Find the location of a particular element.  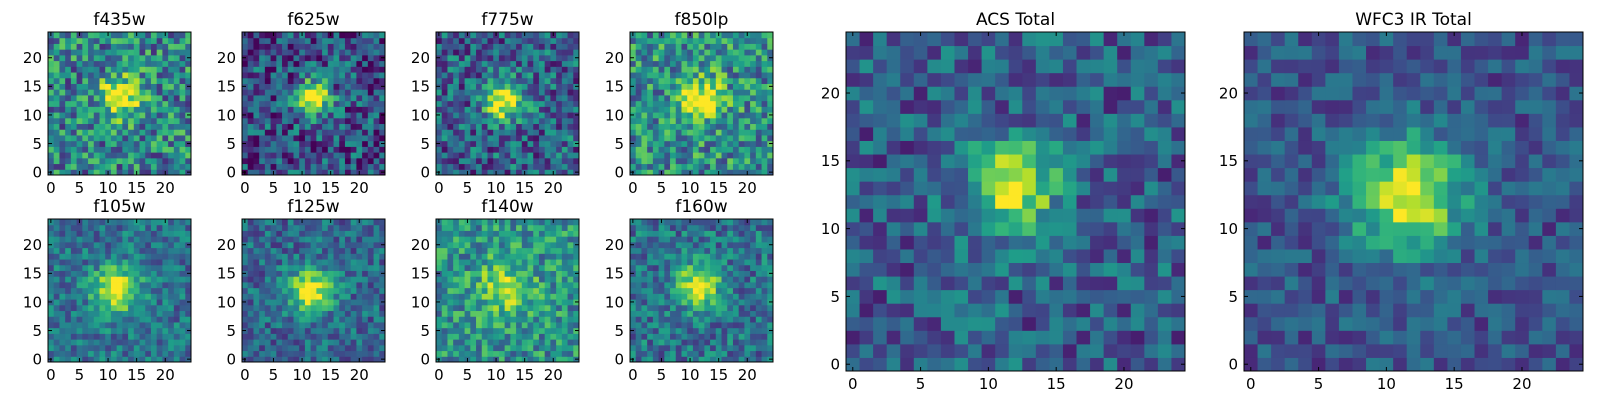

y-tick-label: 5 is located at coordinates (619, 144).